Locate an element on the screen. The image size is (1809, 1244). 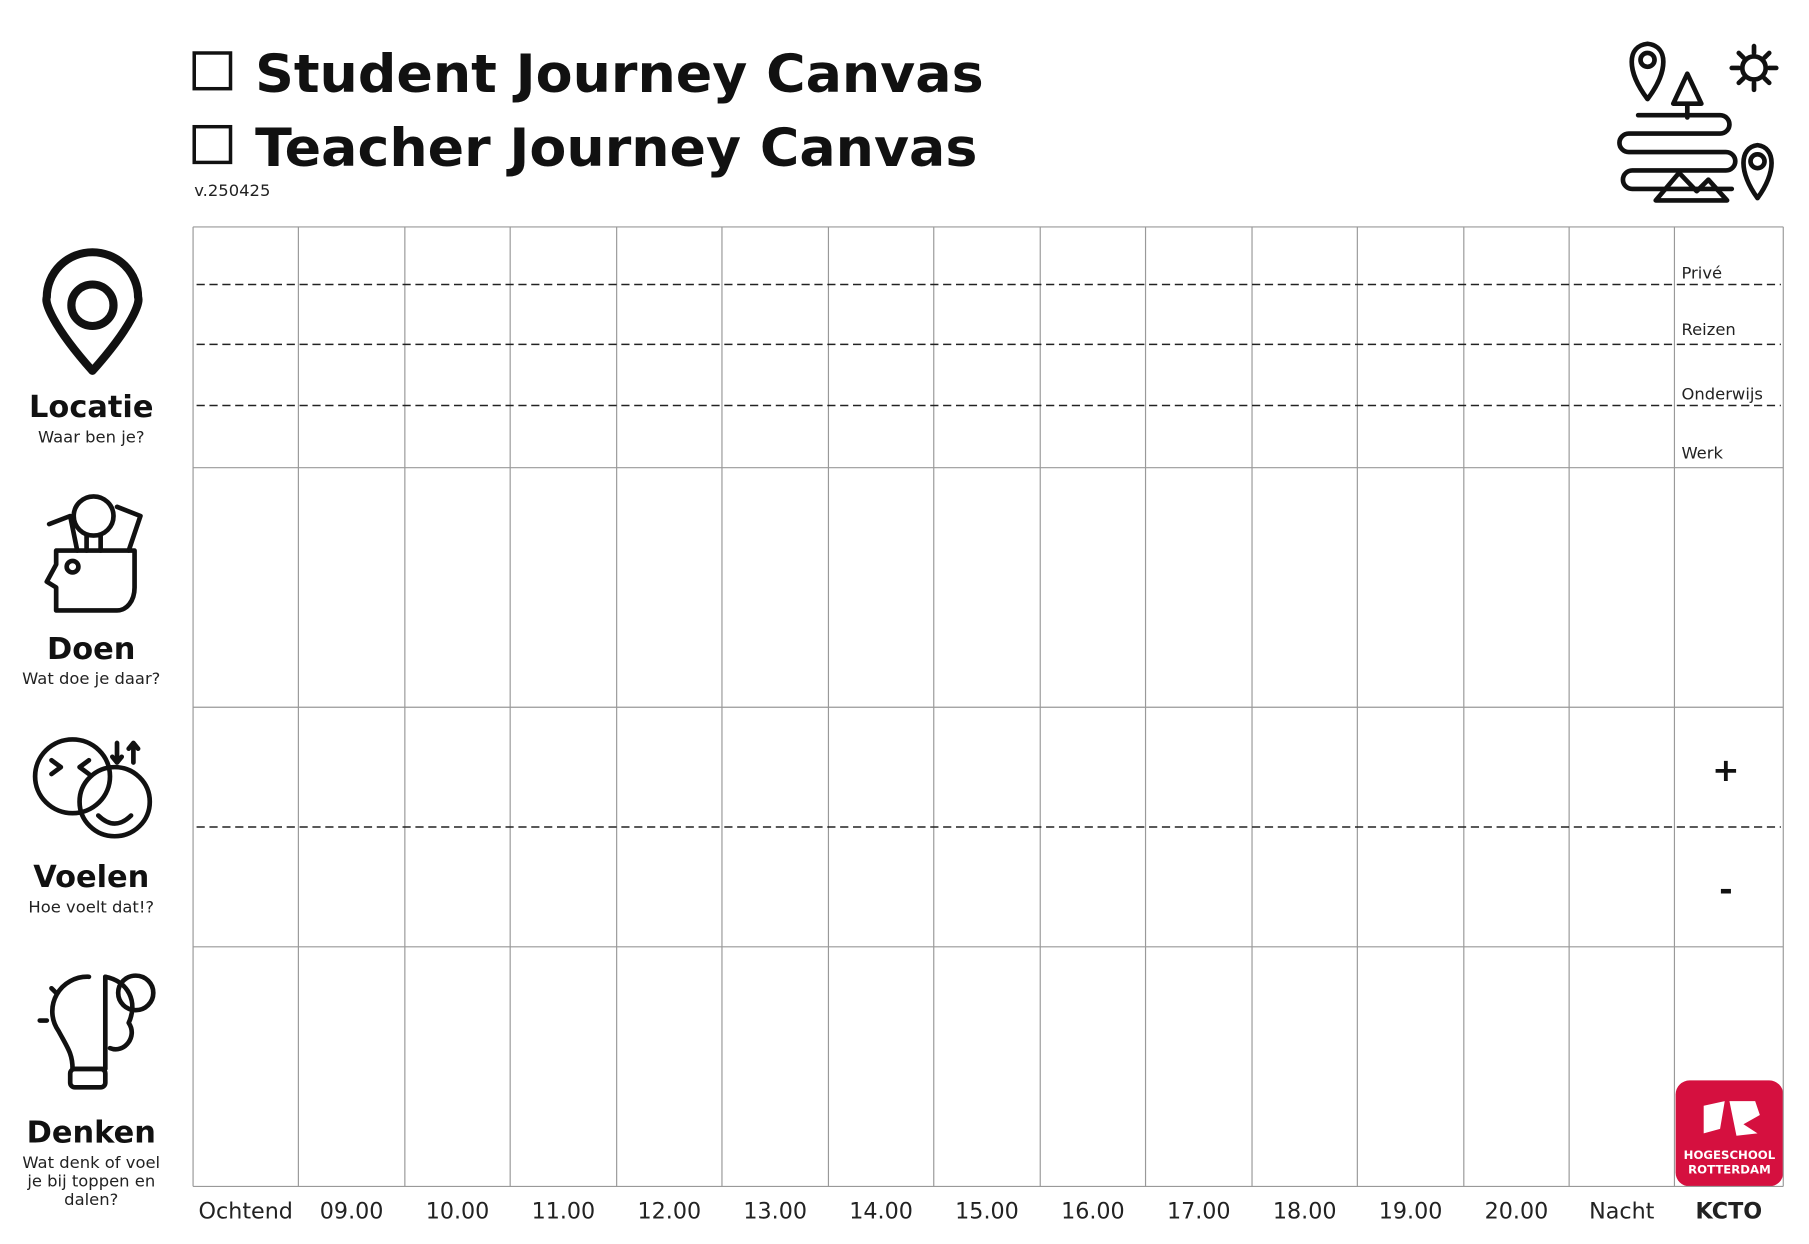
feeling-icon is located at coordinates (92, 788).